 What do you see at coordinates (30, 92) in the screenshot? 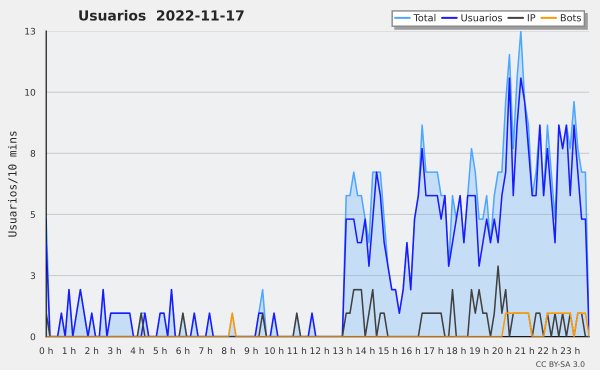
I see `y-tick-label: 10` at bounding box center [30, 92].